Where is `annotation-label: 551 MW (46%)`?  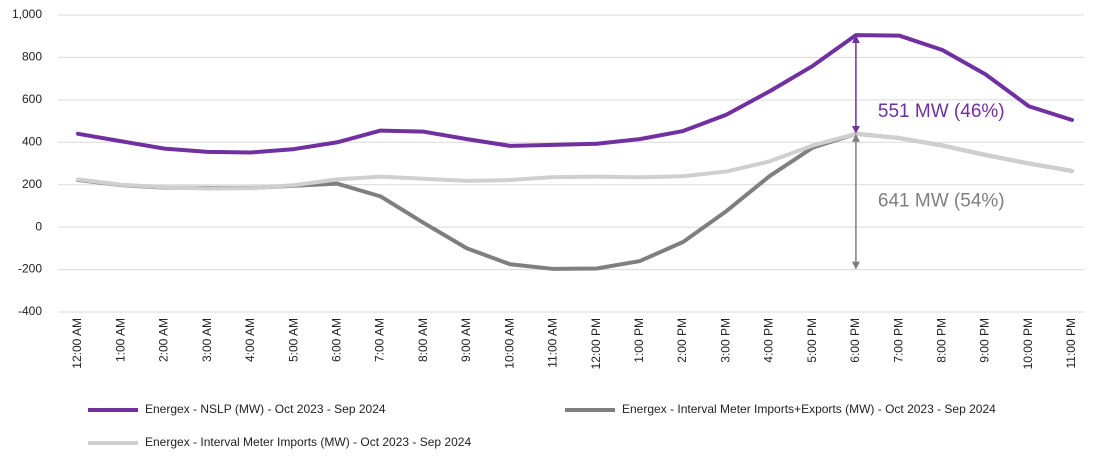
annotation-label: 551 MW (46%) is located at coordinates (941, 111).